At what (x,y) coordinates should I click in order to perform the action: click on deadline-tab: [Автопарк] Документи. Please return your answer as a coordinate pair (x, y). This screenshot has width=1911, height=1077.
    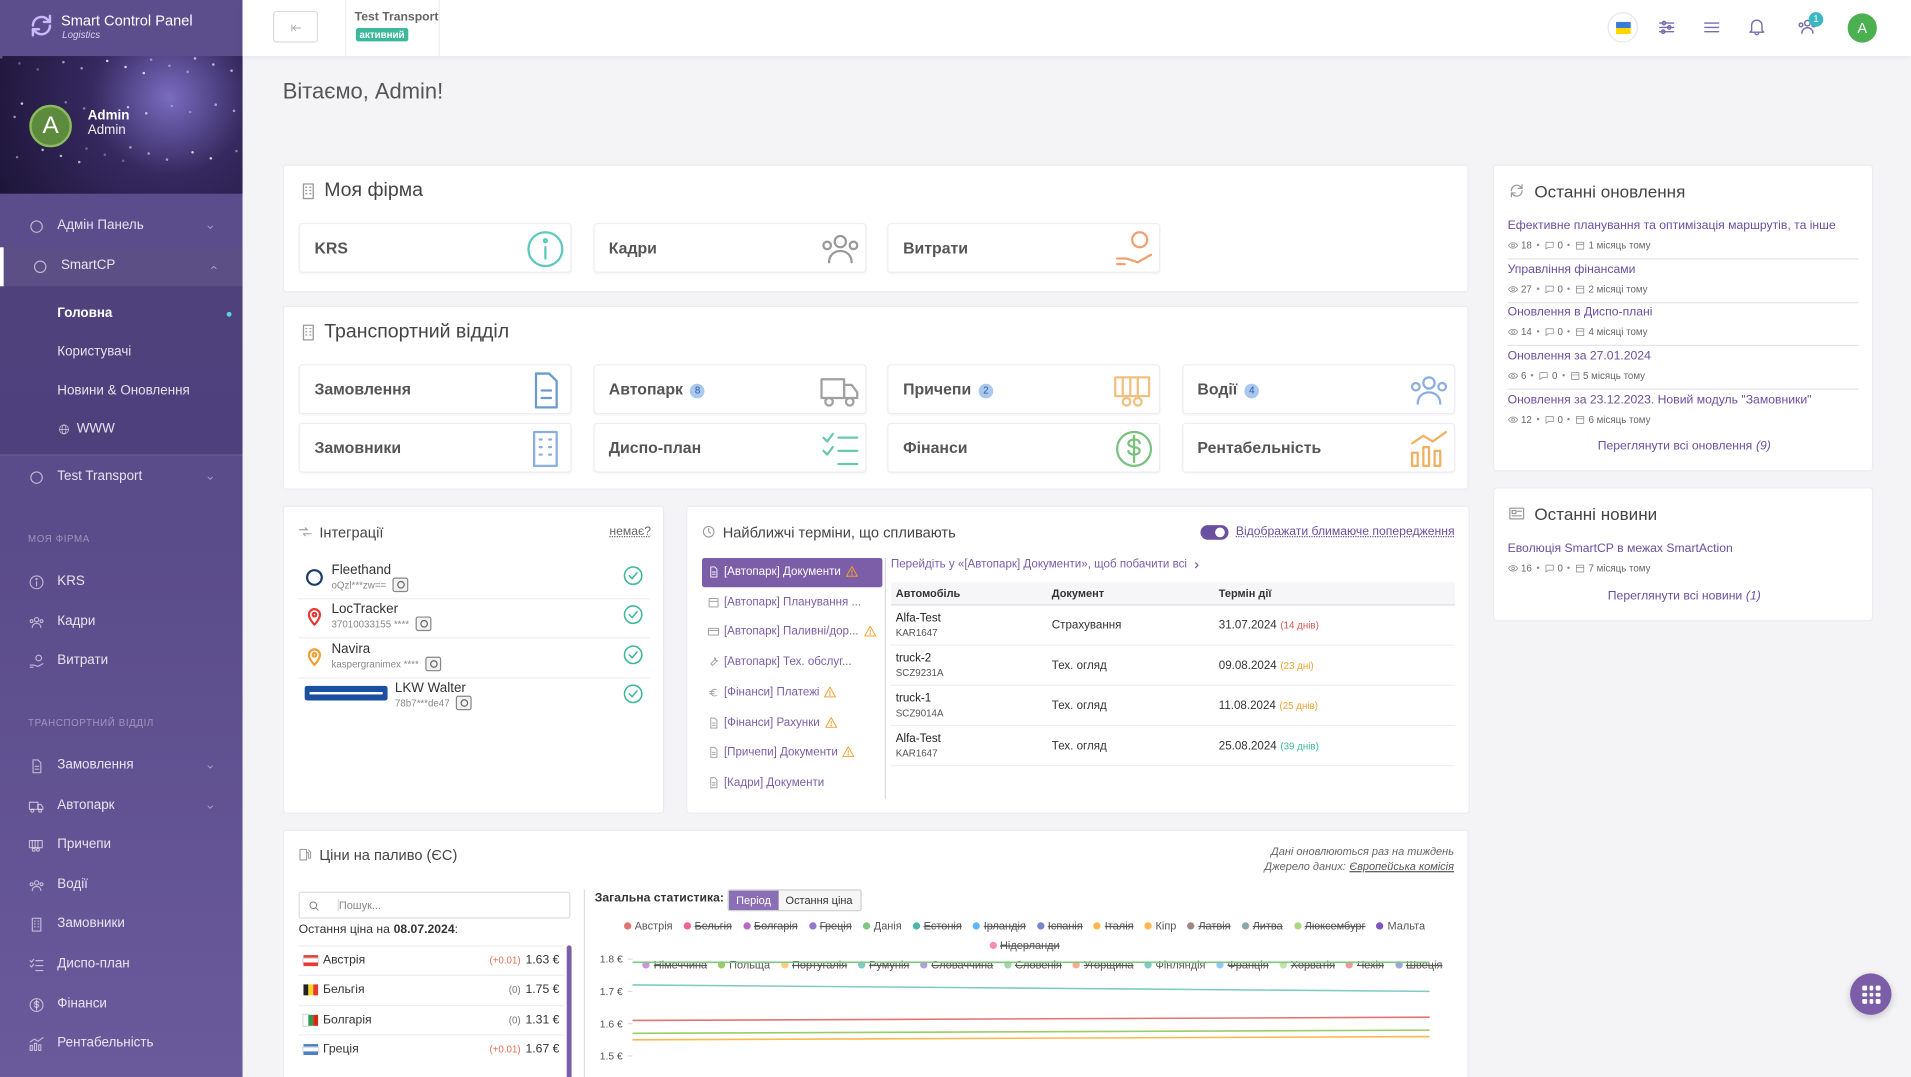
    Looking at the image, I should click on (792, 572).